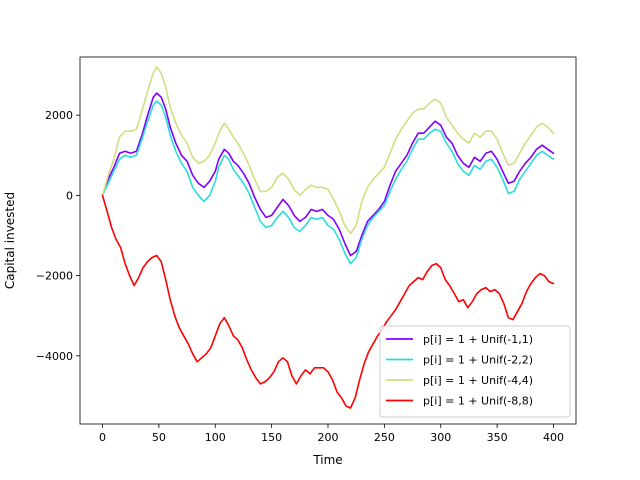 This screenshot has height=480, width=640. Describe the element at coordinates (497, 437) in the screenshot. I see `x-tick-label: 350` at that location.